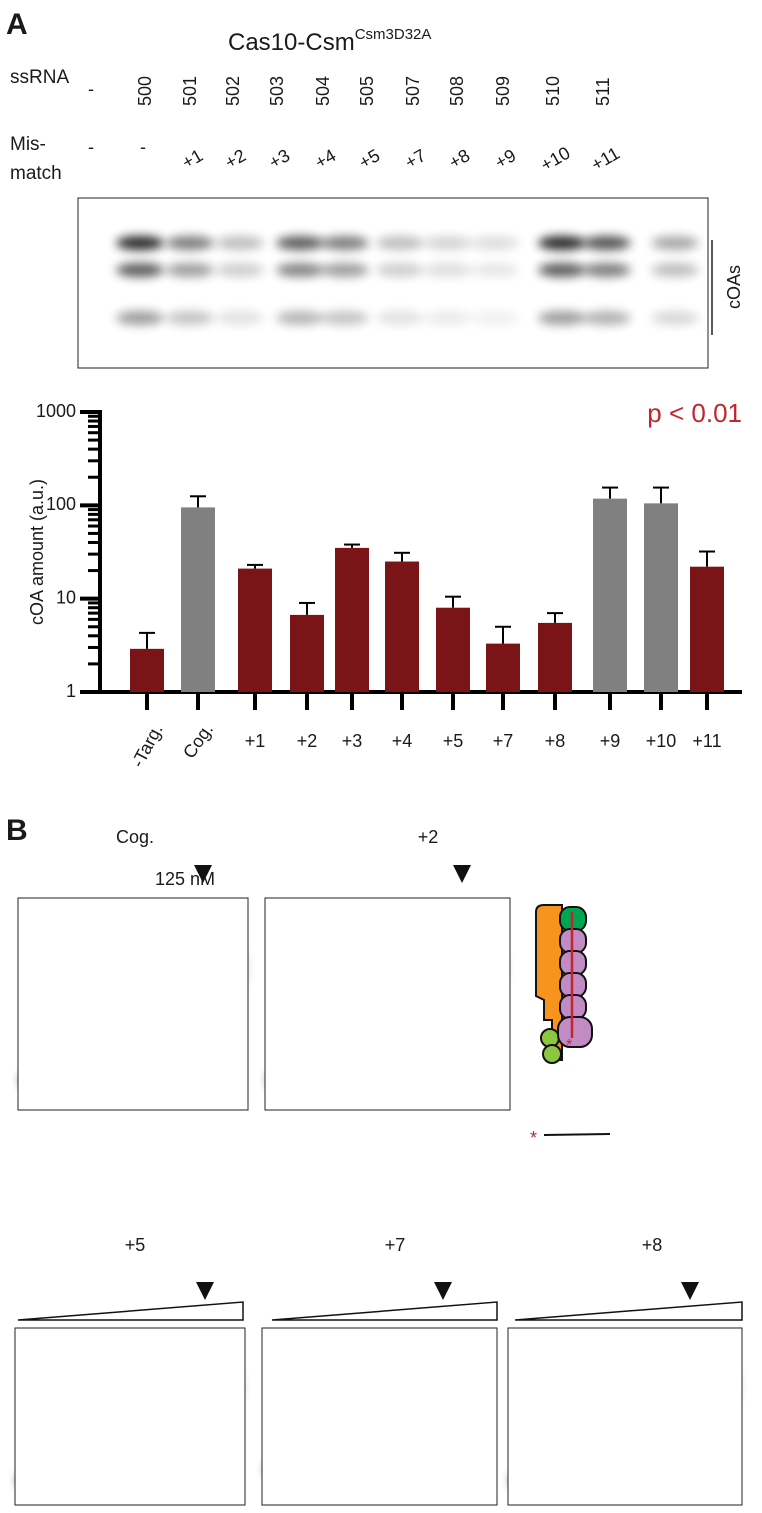 Image resolution: width=762 pixels, height=1513 pixels. What do you see at coordinates (17, 24) in the screenshot?
I see `panel-label: A` at bounding box center [17, 24].